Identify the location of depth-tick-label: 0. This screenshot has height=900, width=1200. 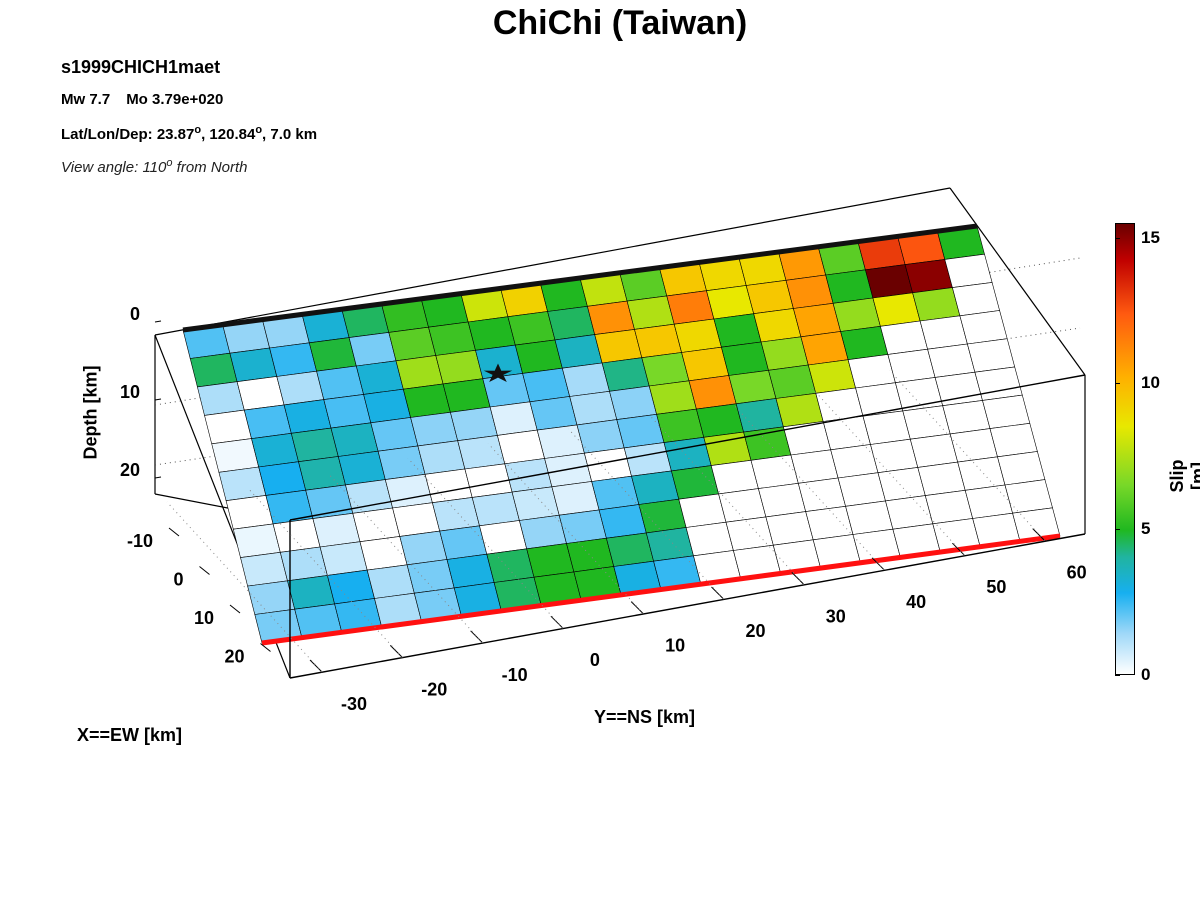
(135, 314).